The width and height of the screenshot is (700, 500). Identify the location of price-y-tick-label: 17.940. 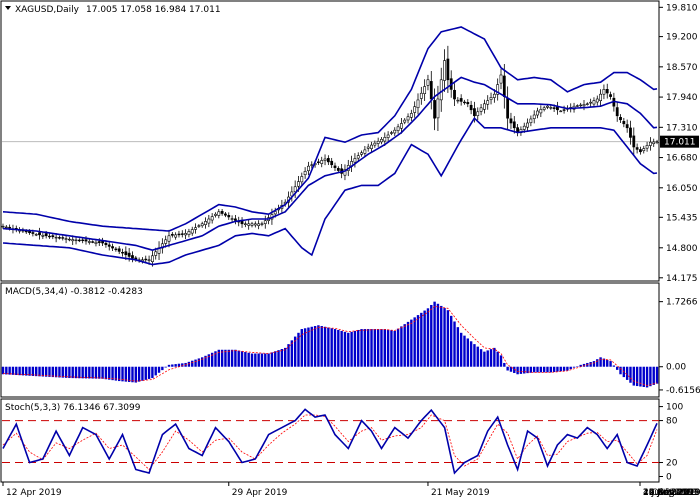
(682, 98).